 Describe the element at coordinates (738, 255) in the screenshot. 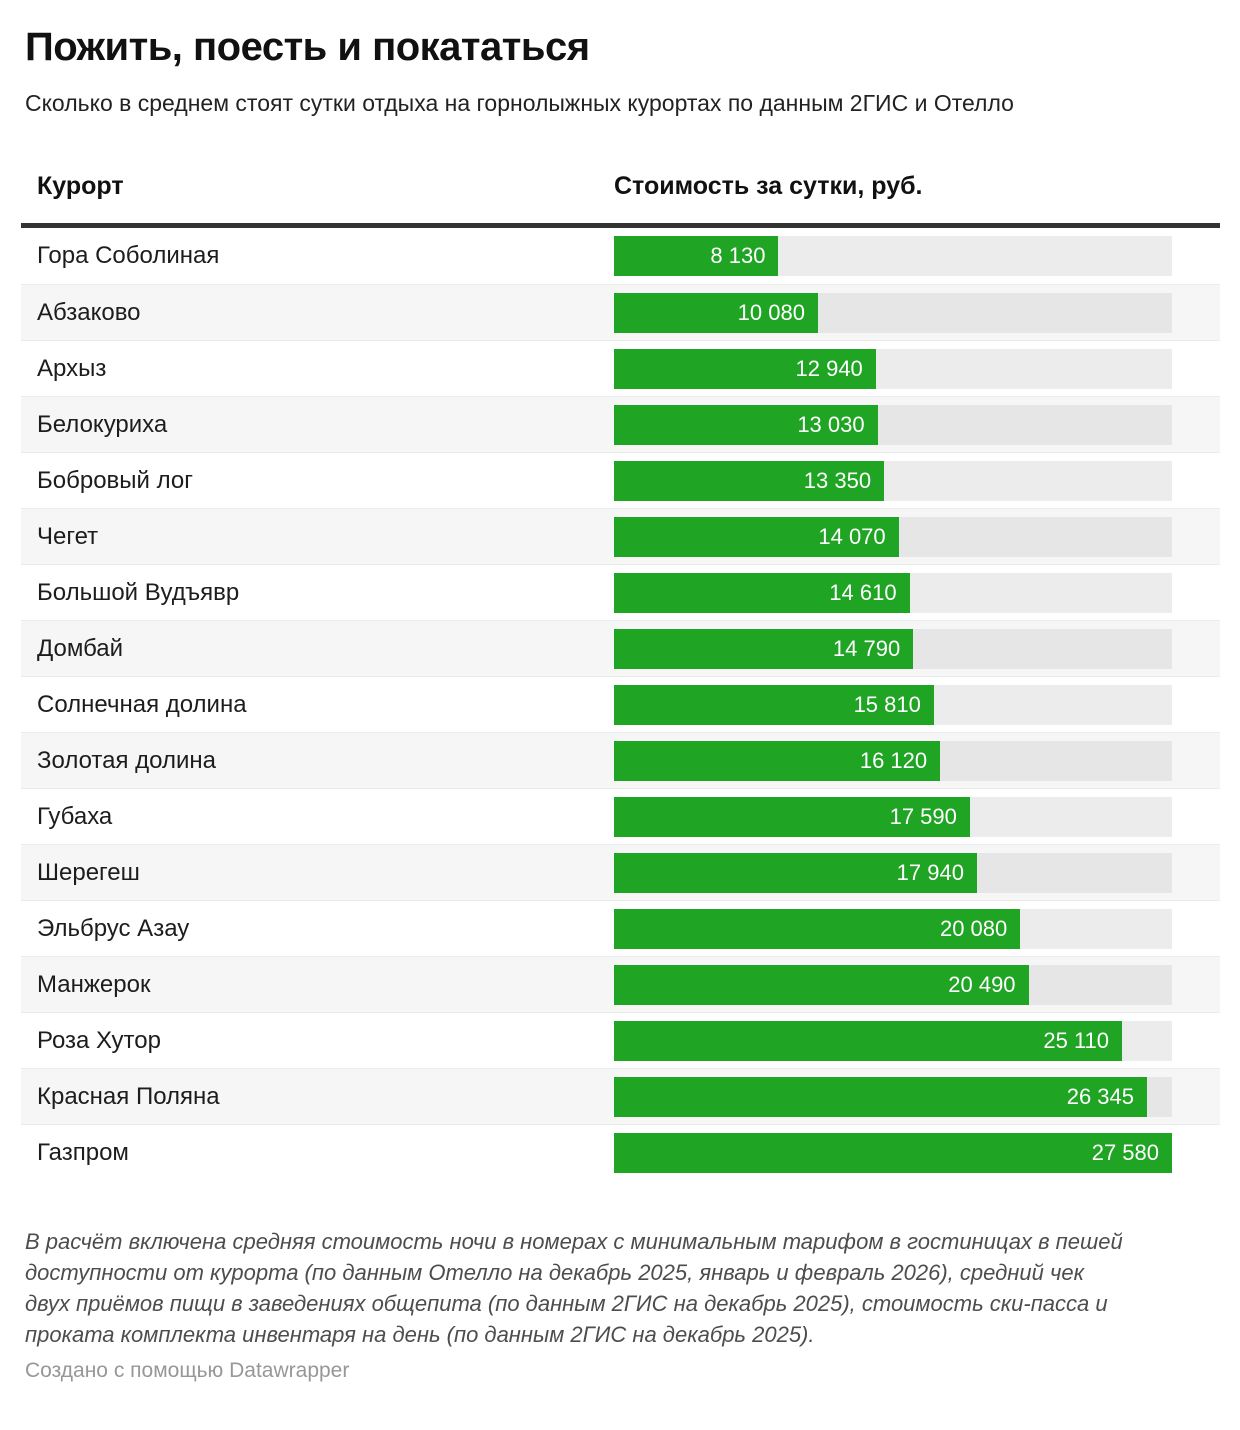

I see `bar-value-label: 8 130` at that location.